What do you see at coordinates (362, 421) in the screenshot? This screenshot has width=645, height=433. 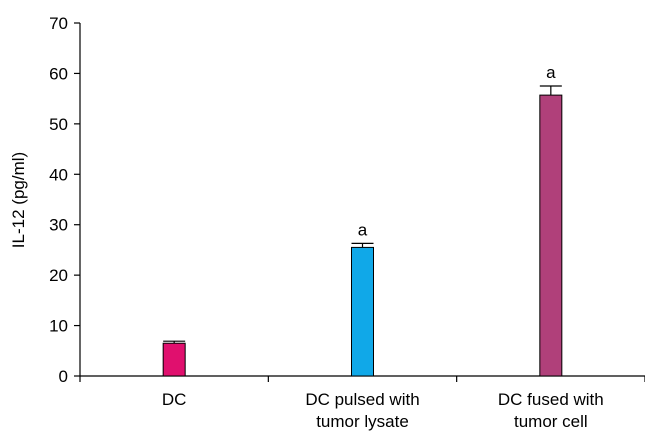 I see `category-label: tumor lysate` at bounding box center [362, 421].